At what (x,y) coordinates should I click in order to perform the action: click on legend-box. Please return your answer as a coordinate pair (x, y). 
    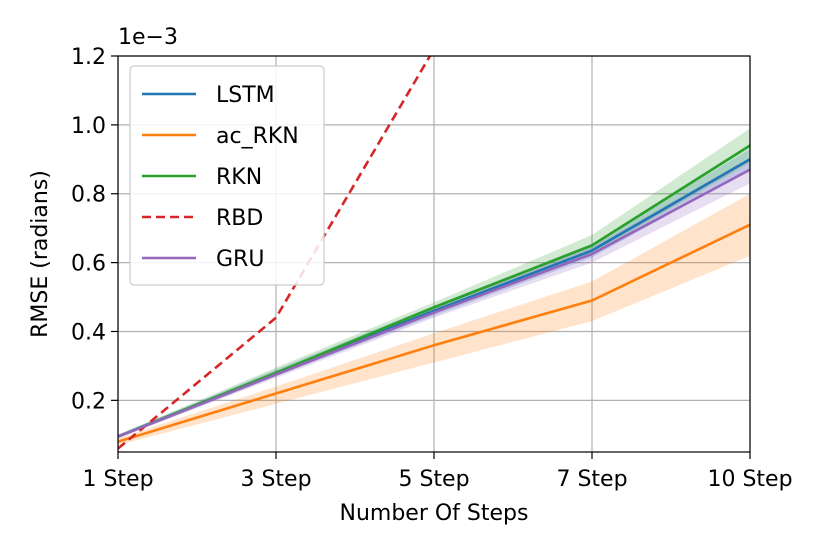
    Looking at the image, I should click on (227, 175).